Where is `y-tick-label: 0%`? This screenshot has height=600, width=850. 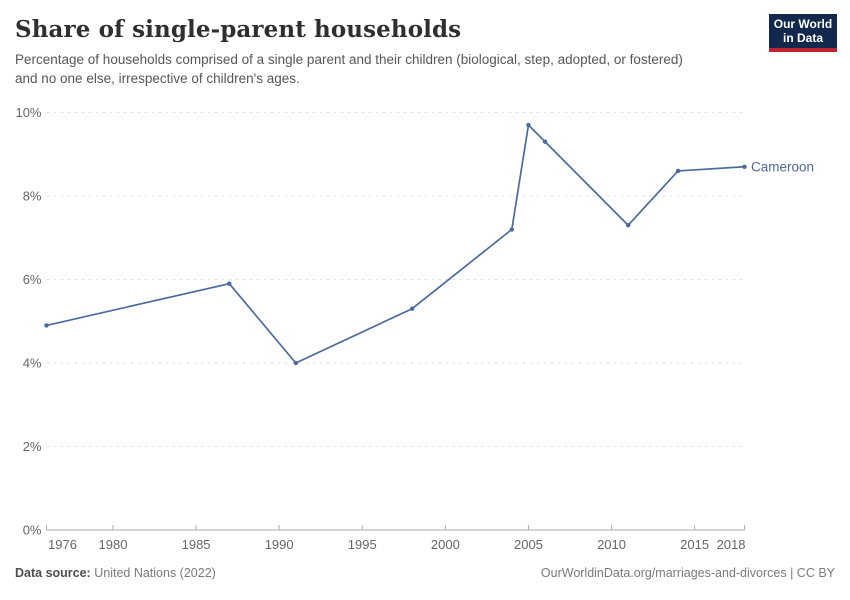 y-tick-label: 0% is located at coordinates (32, 530).